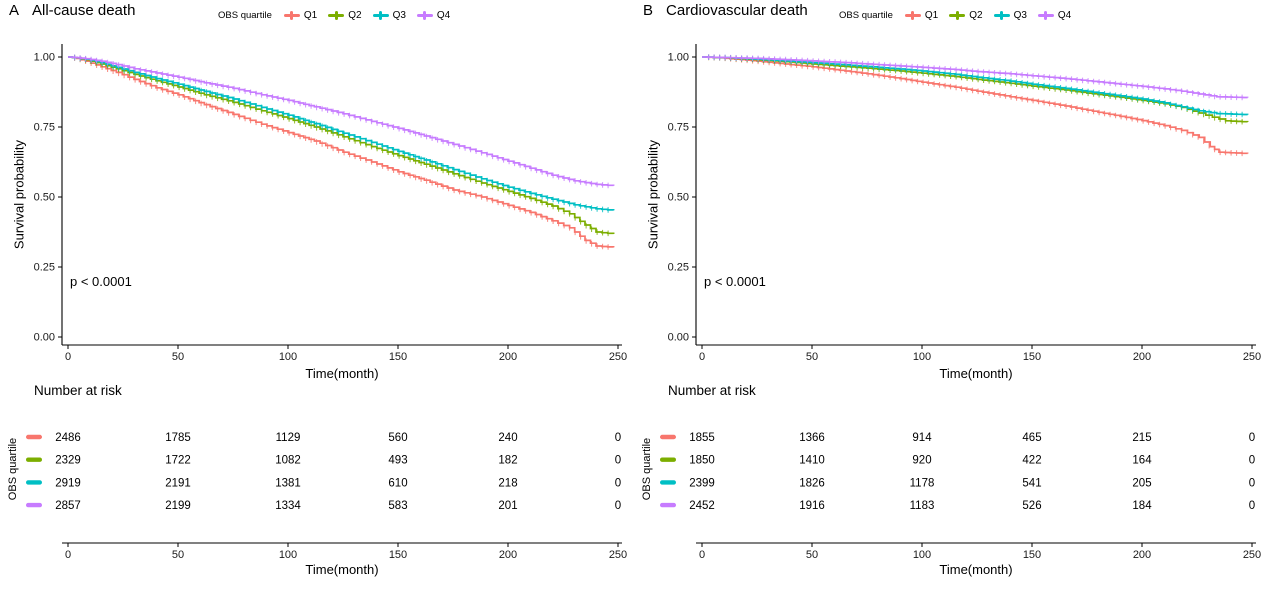 The width and height of the screenshot is (1268, 591). What do you see at coordinates (812, 506) in the screenshot?
I see `risk-count: 1916` at bounding box center [812, 506].